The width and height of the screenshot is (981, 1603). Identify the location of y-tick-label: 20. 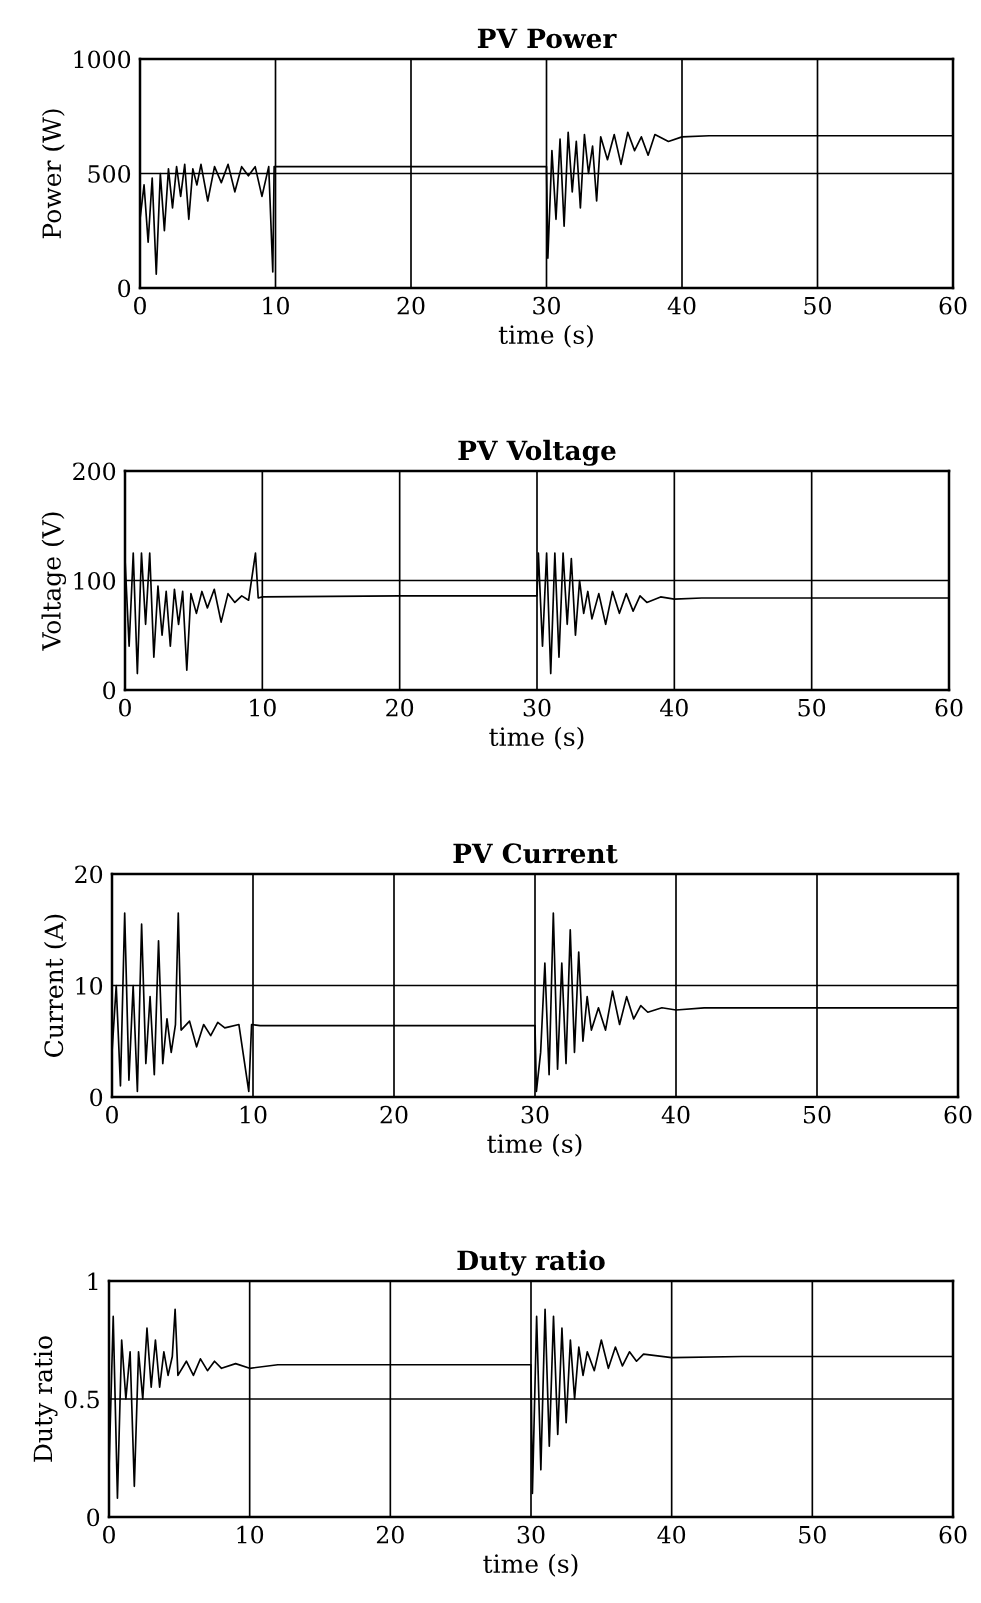
(89, 874).